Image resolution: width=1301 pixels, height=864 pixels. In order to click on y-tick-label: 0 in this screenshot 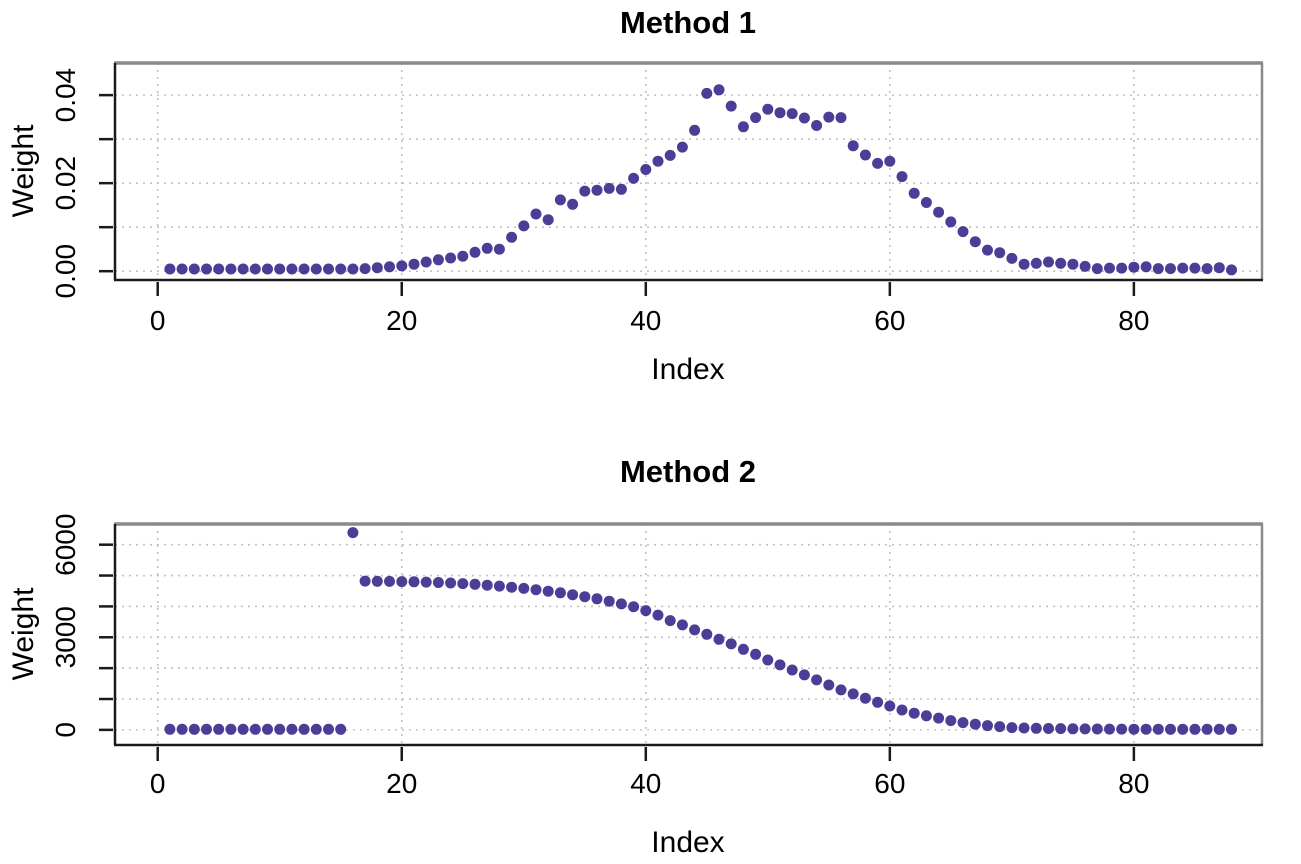, I will do `click(65, 730)`.